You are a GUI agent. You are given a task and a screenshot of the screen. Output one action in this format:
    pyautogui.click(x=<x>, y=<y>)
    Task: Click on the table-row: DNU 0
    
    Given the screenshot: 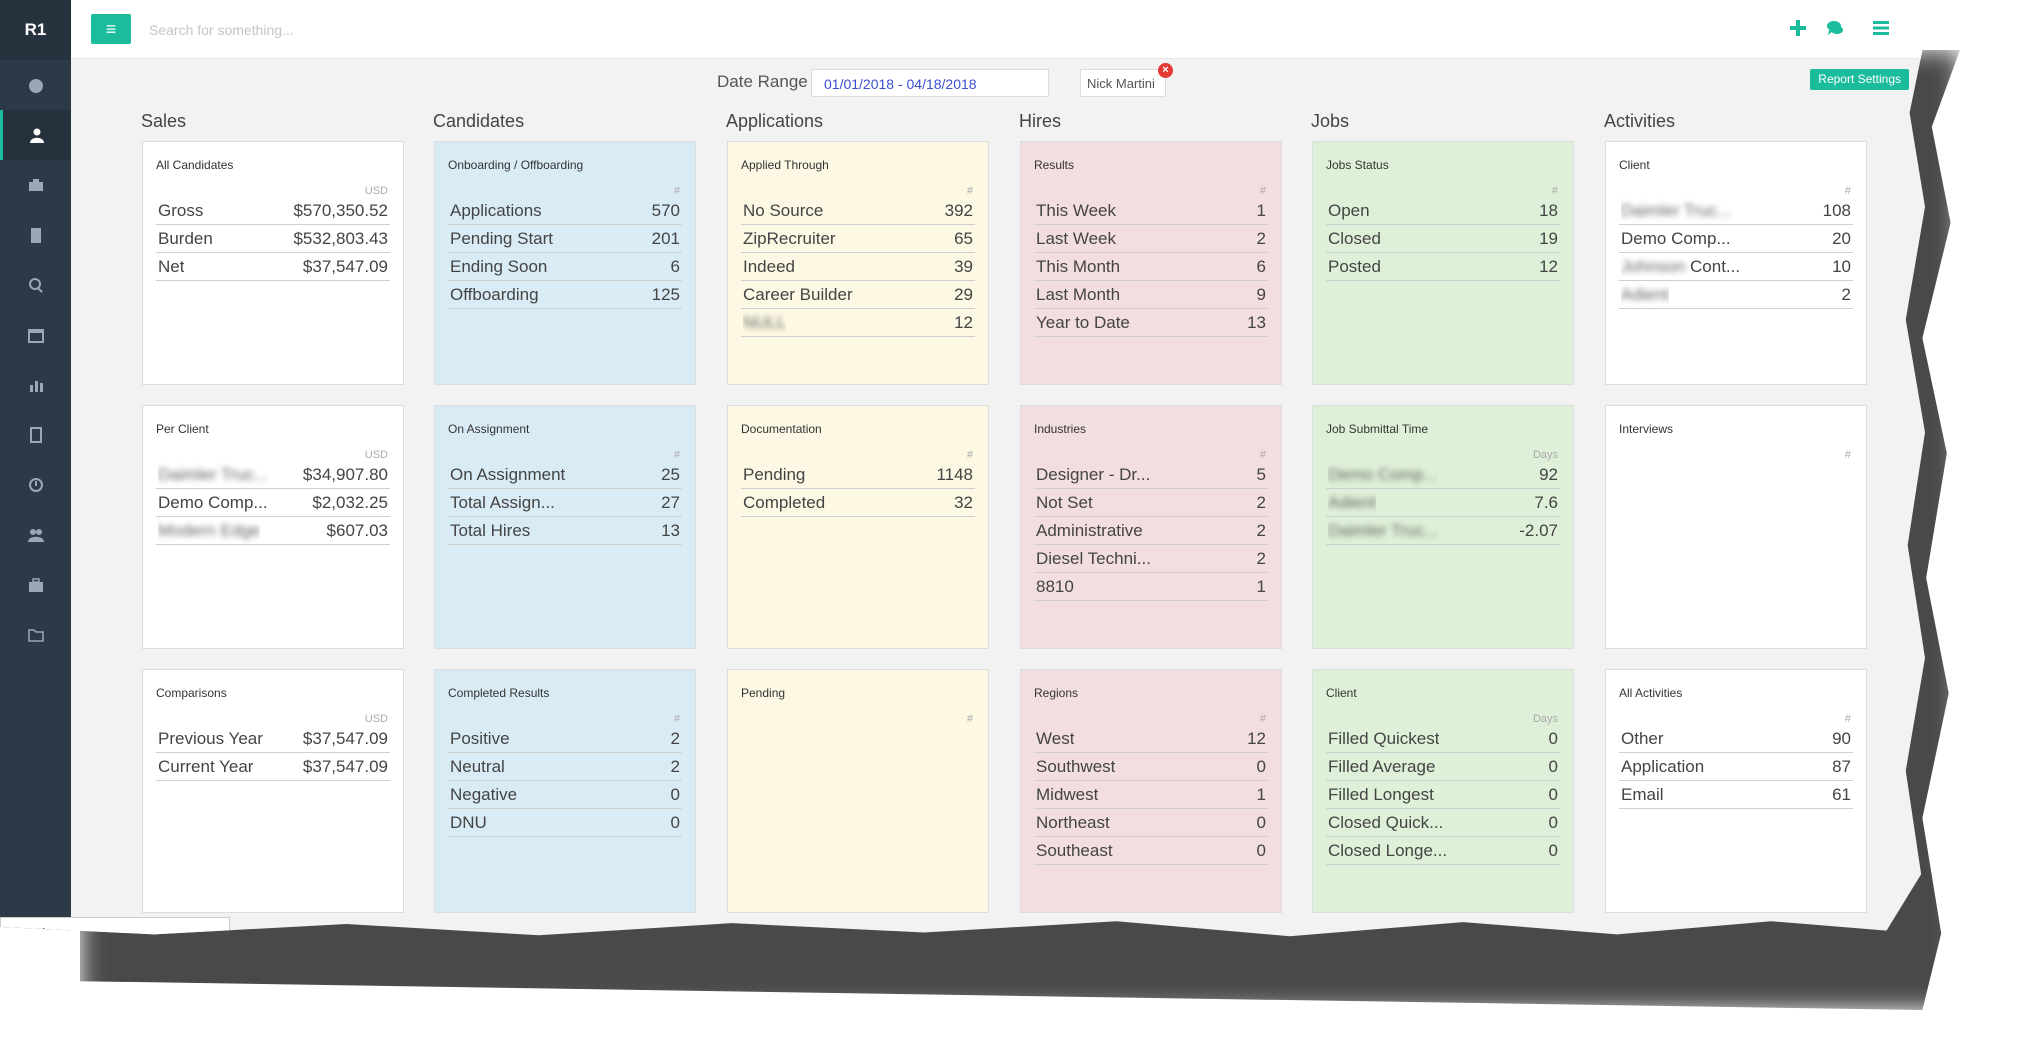 What is the action you would take?
    pyautogui.click(x=565, y=823)
    